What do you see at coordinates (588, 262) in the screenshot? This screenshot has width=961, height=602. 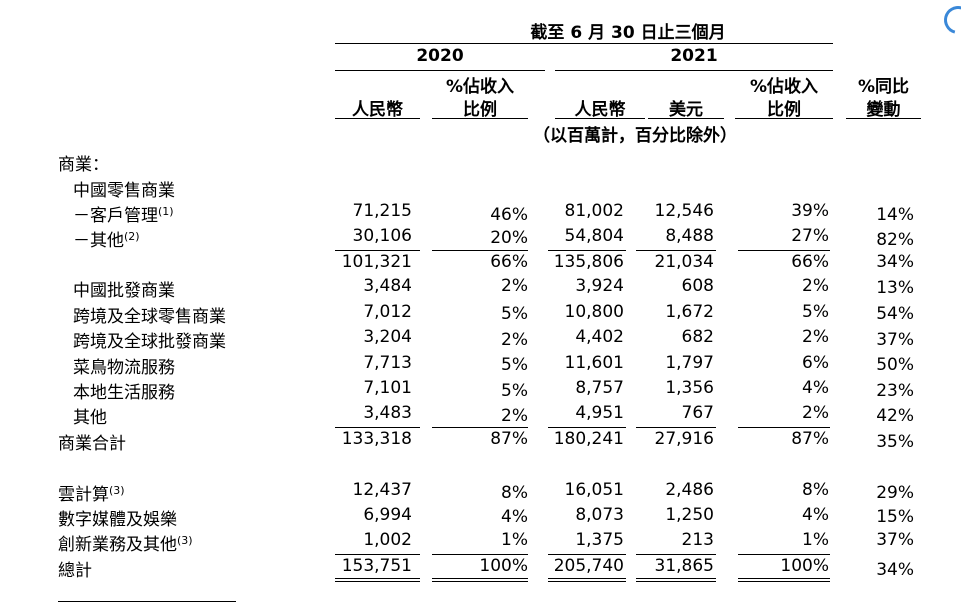 I see `cell-rmb-2021: 135,806` at bounding box center [588, 262].